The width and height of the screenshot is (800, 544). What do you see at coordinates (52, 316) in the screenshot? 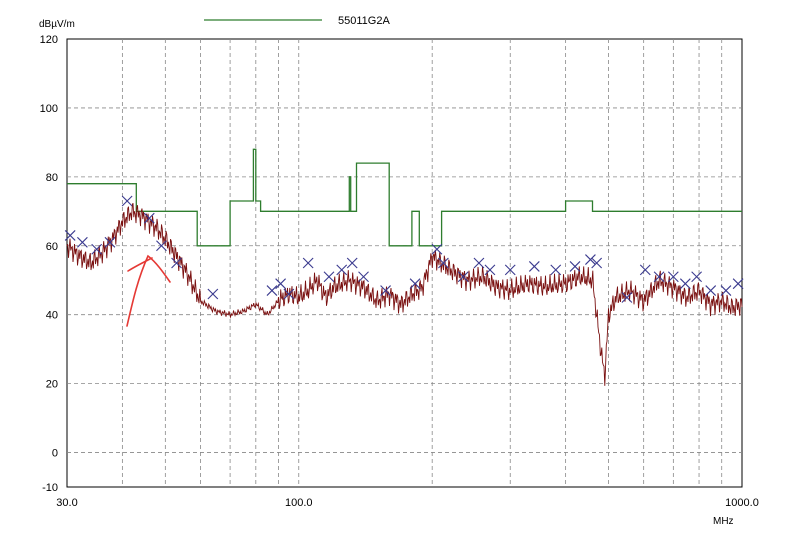
I see `y-tick-label: 40` at bounding box center [52, 316].